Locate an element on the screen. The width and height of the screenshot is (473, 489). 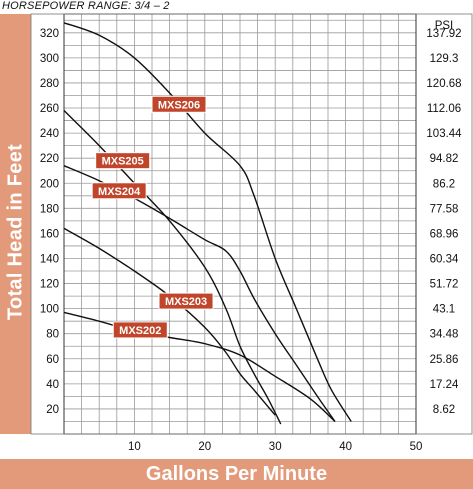
series-tag-mxs203: MXS203 is located at coordinates (186, 301).